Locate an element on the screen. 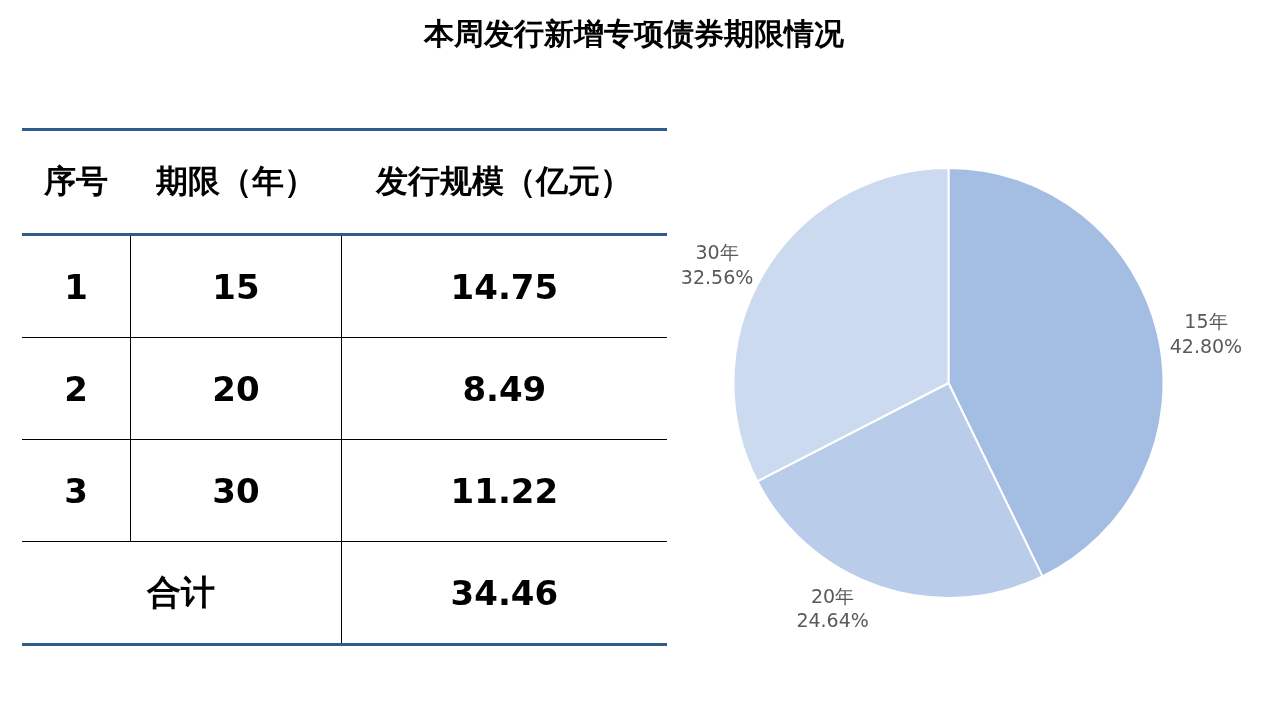  data-label: 24.64% is located at coordinates (832, 620).